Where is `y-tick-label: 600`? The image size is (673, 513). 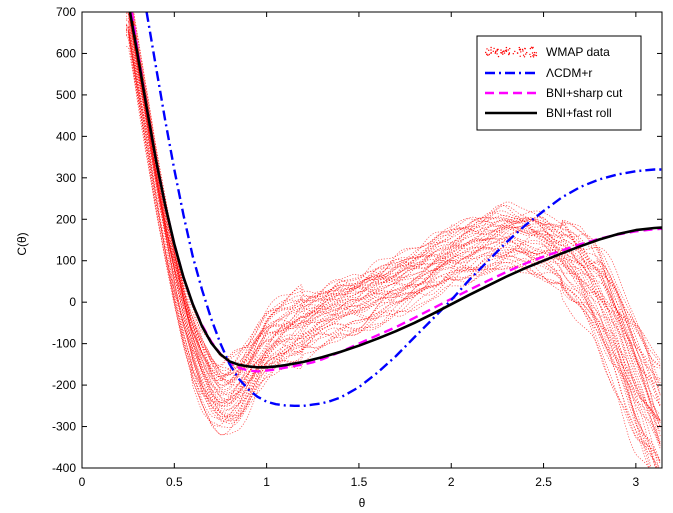 y-tick-label: 600 is located at coordinates (66, 53).